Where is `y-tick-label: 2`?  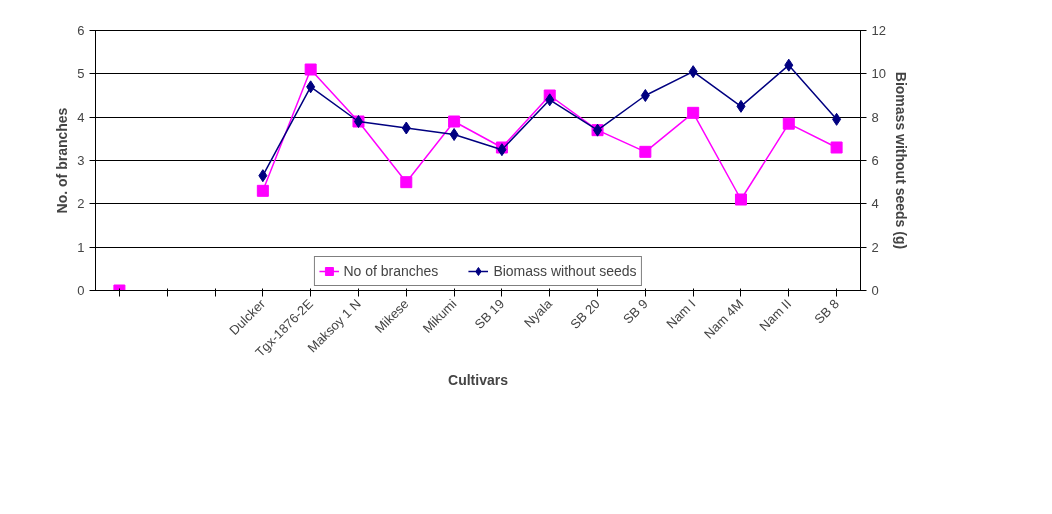
y-tick-label: 2 is located at coordinates (81, 204).